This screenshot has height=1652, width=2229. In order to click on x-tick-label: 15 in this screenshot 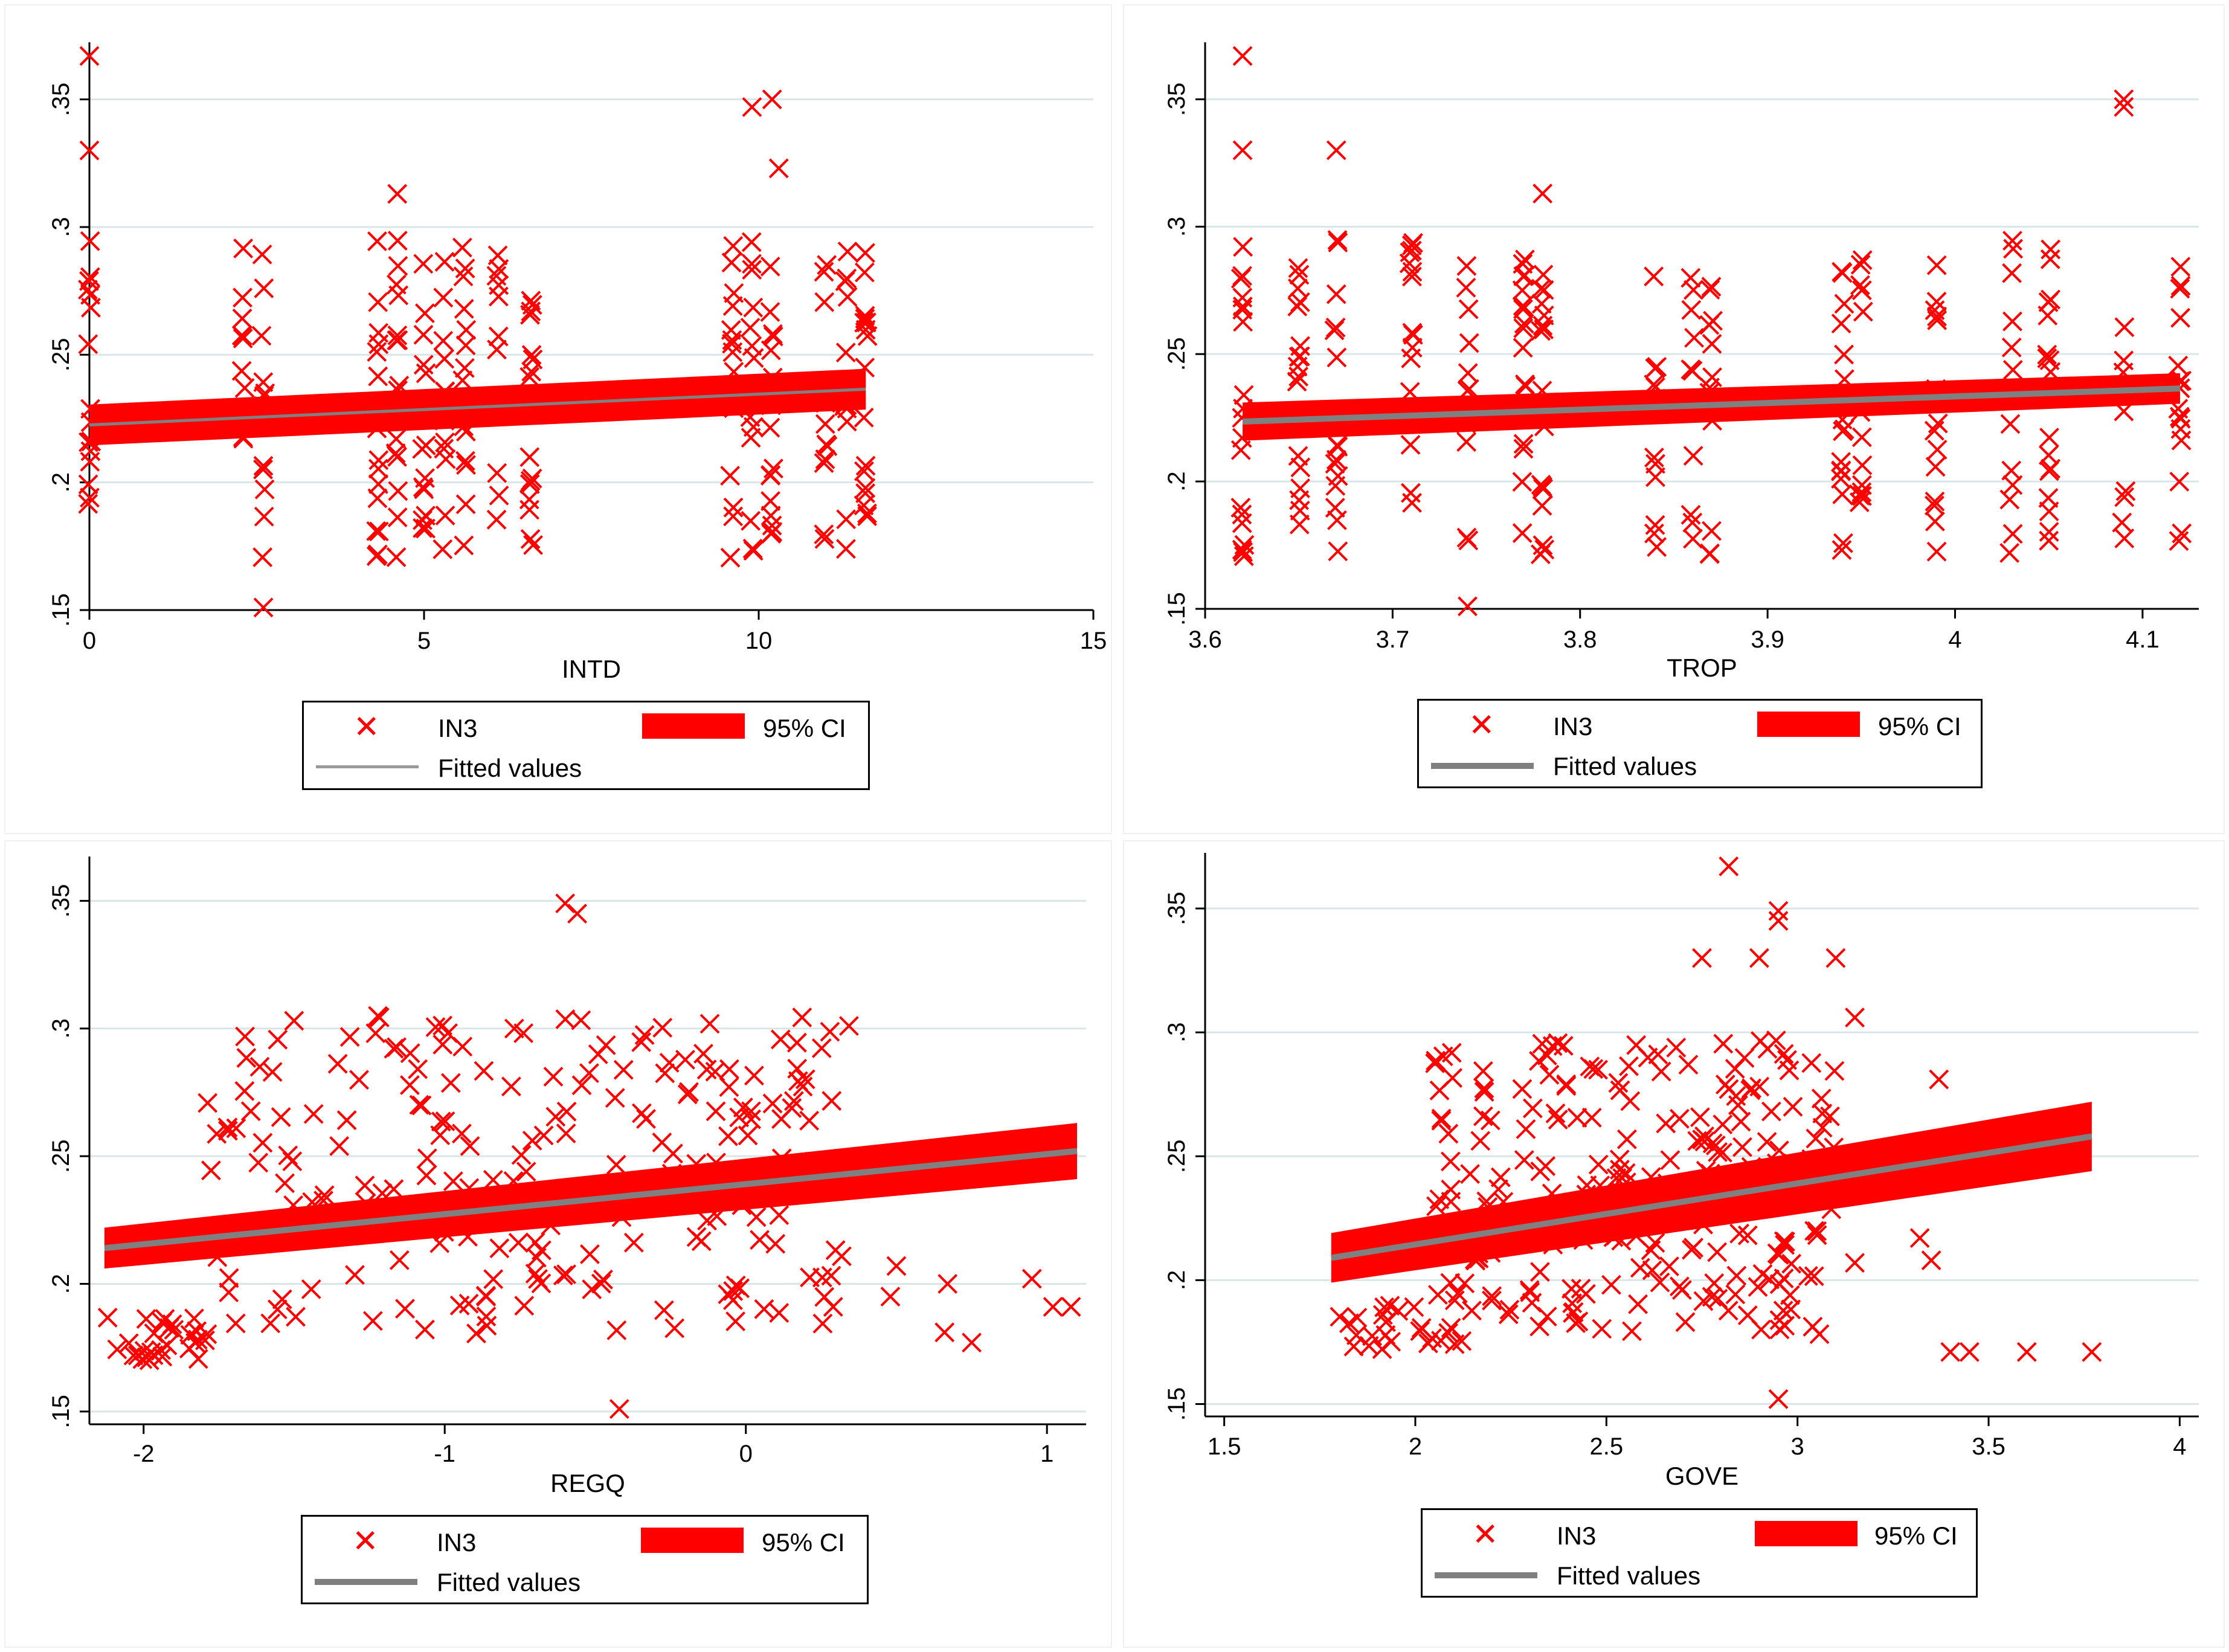, I will do `click(1093, 641)`.